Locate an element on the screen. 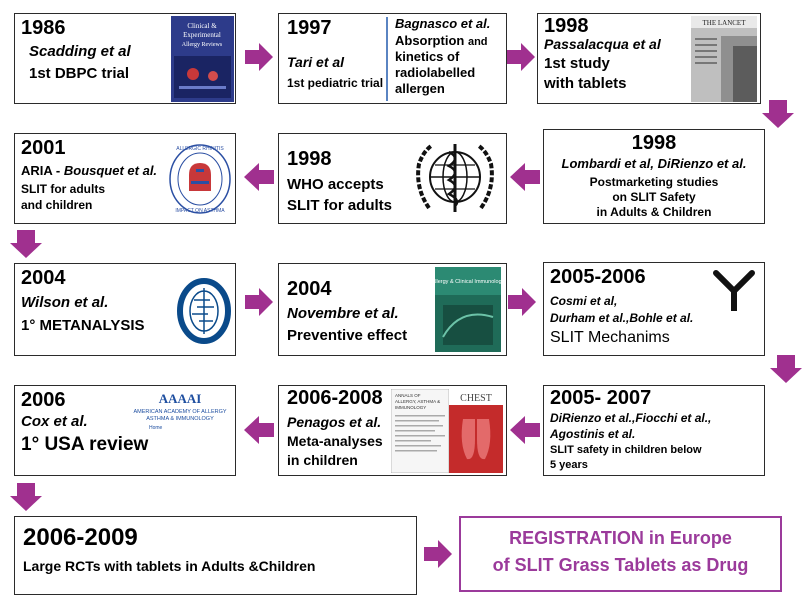 The image size is (811, 601). year-label: 1997 is located at coordinates (309, 28).